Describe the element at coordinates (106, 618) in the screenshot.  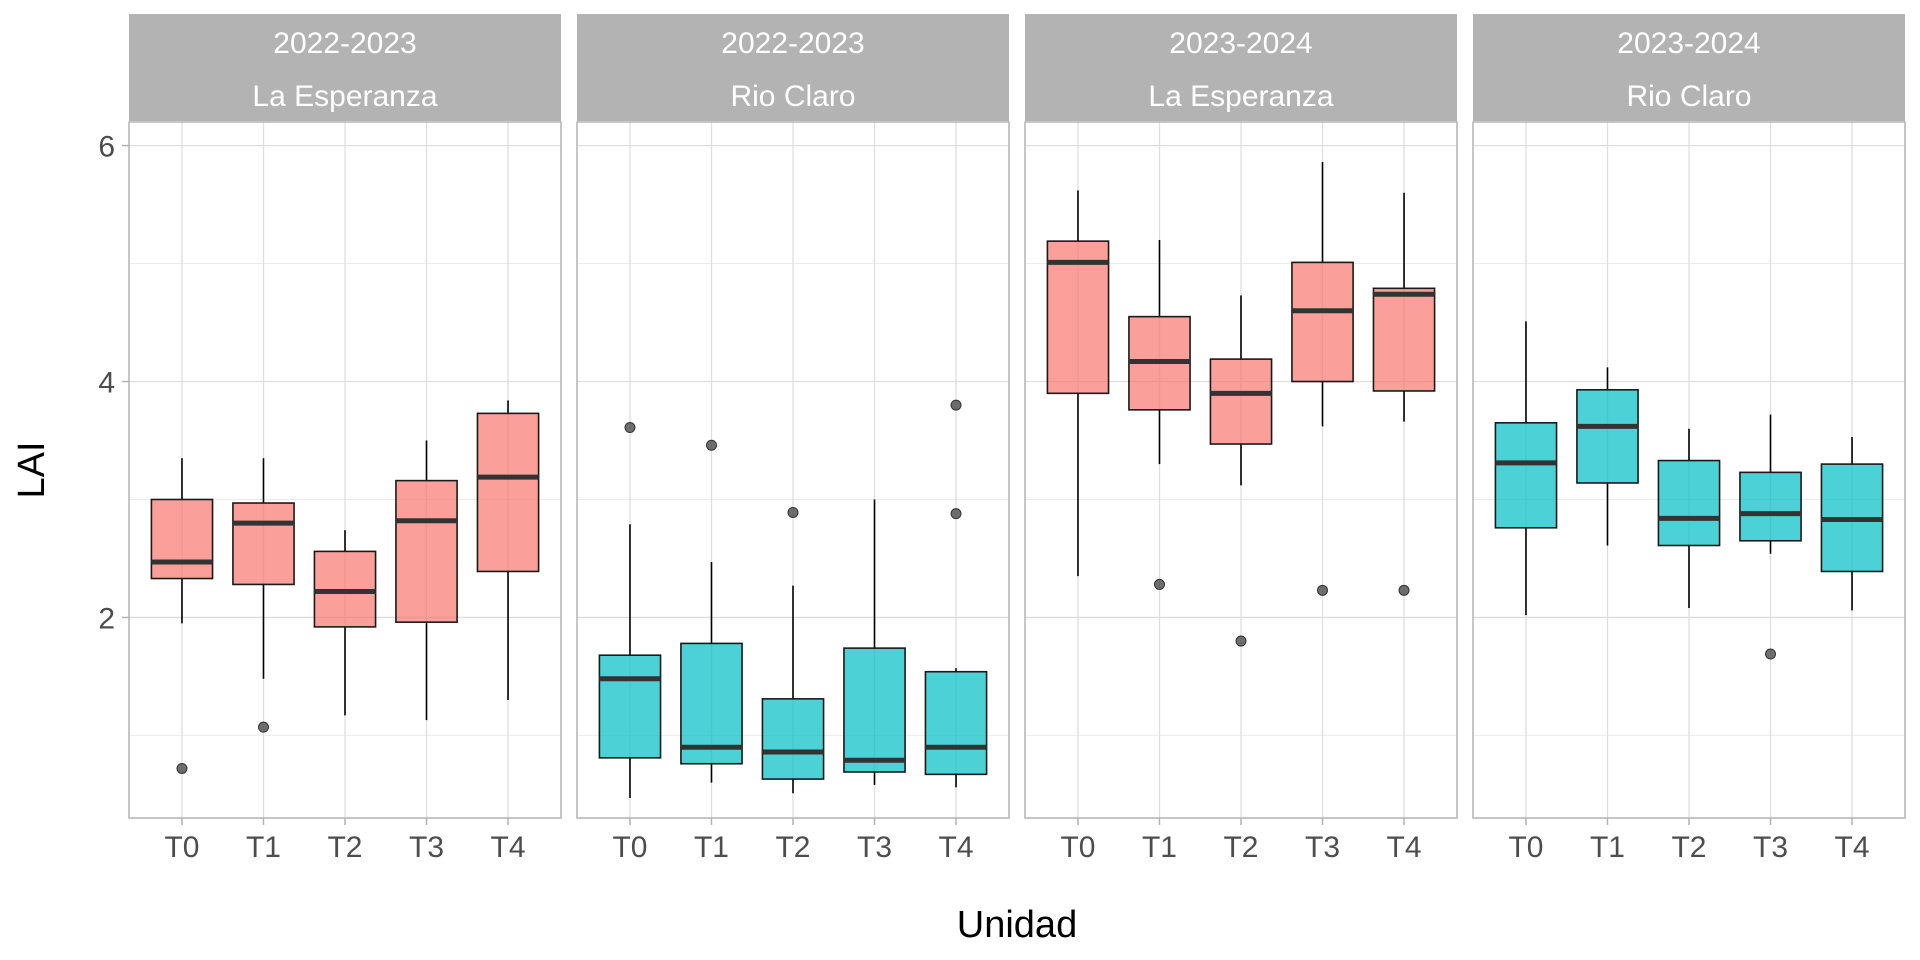
I see `y-tick-label: 2` at that location.